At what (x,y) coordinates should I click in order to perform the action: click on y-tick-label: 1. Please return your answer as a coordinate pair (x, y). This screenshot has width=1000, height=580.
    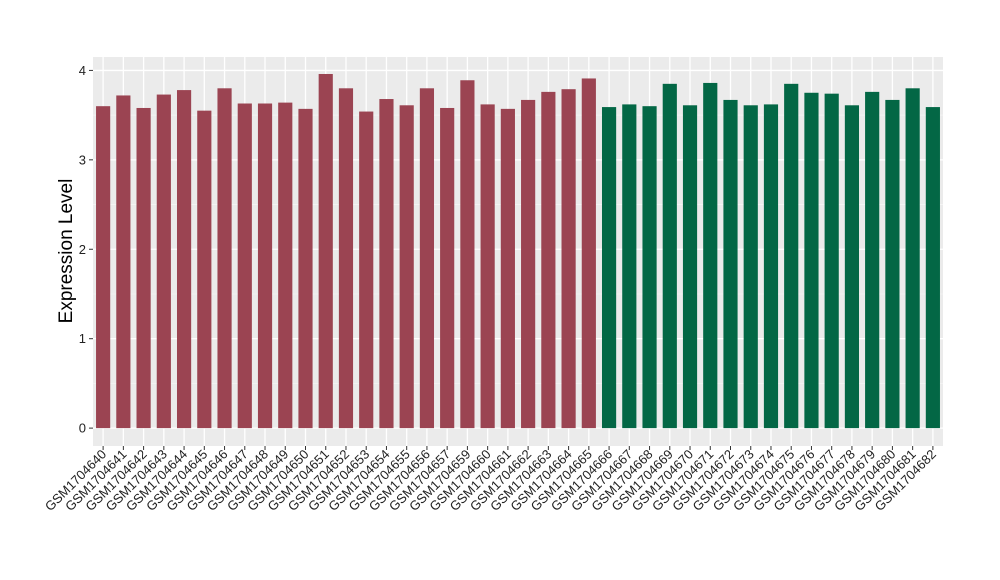
    Looking at the image, I should click on (82, 338).